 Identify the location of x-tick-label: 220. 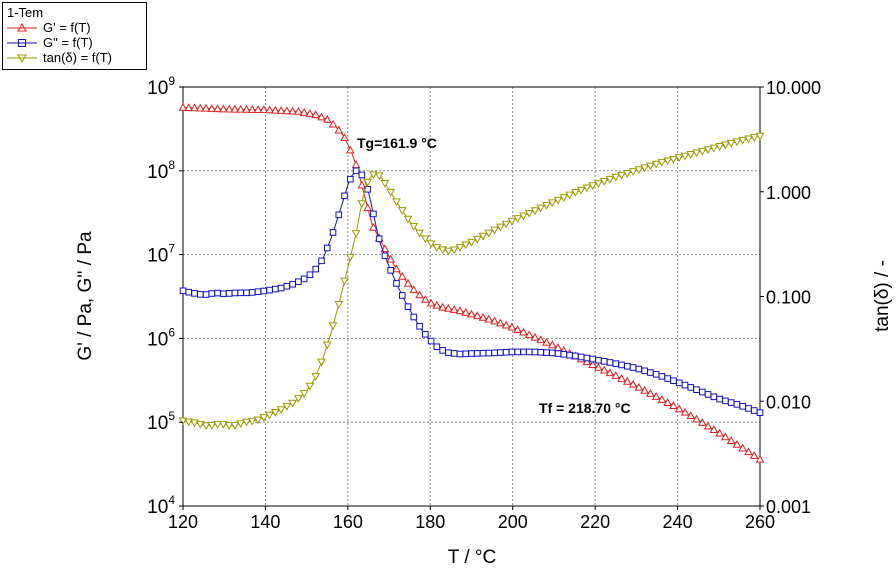
(595, 522).